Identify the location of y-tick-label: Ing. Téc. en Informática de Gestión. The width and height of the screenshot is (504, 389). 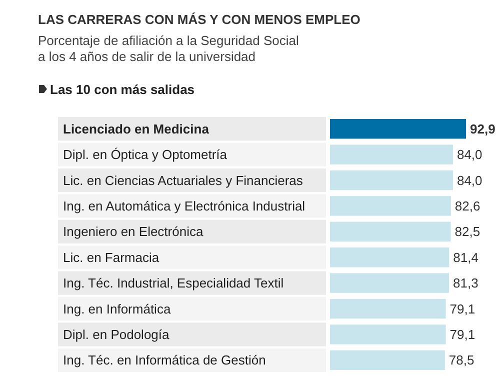
(164, 360).